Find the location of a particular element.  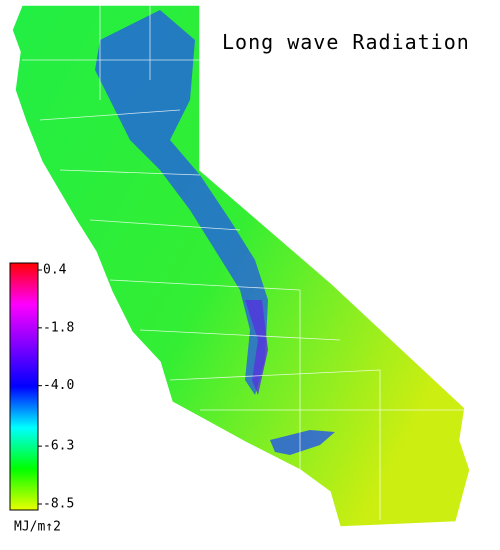

south-band is located at coordinates (302, 442).